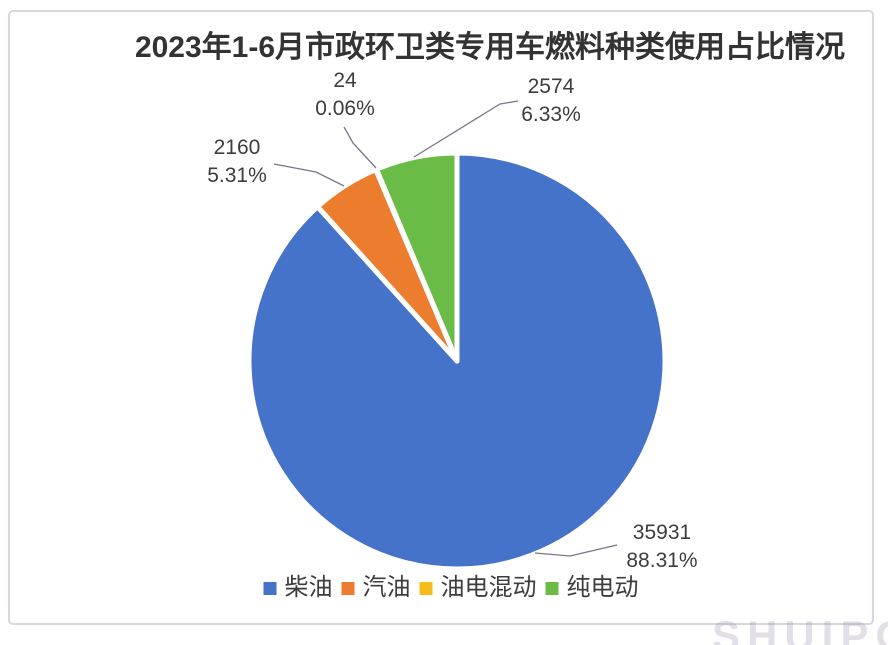 The image size is (888, 645). What do you see at coordinates (800, 628) in the screenshot?
I see `watermark-text: SHUIPO` at bounding box center [800, 628].